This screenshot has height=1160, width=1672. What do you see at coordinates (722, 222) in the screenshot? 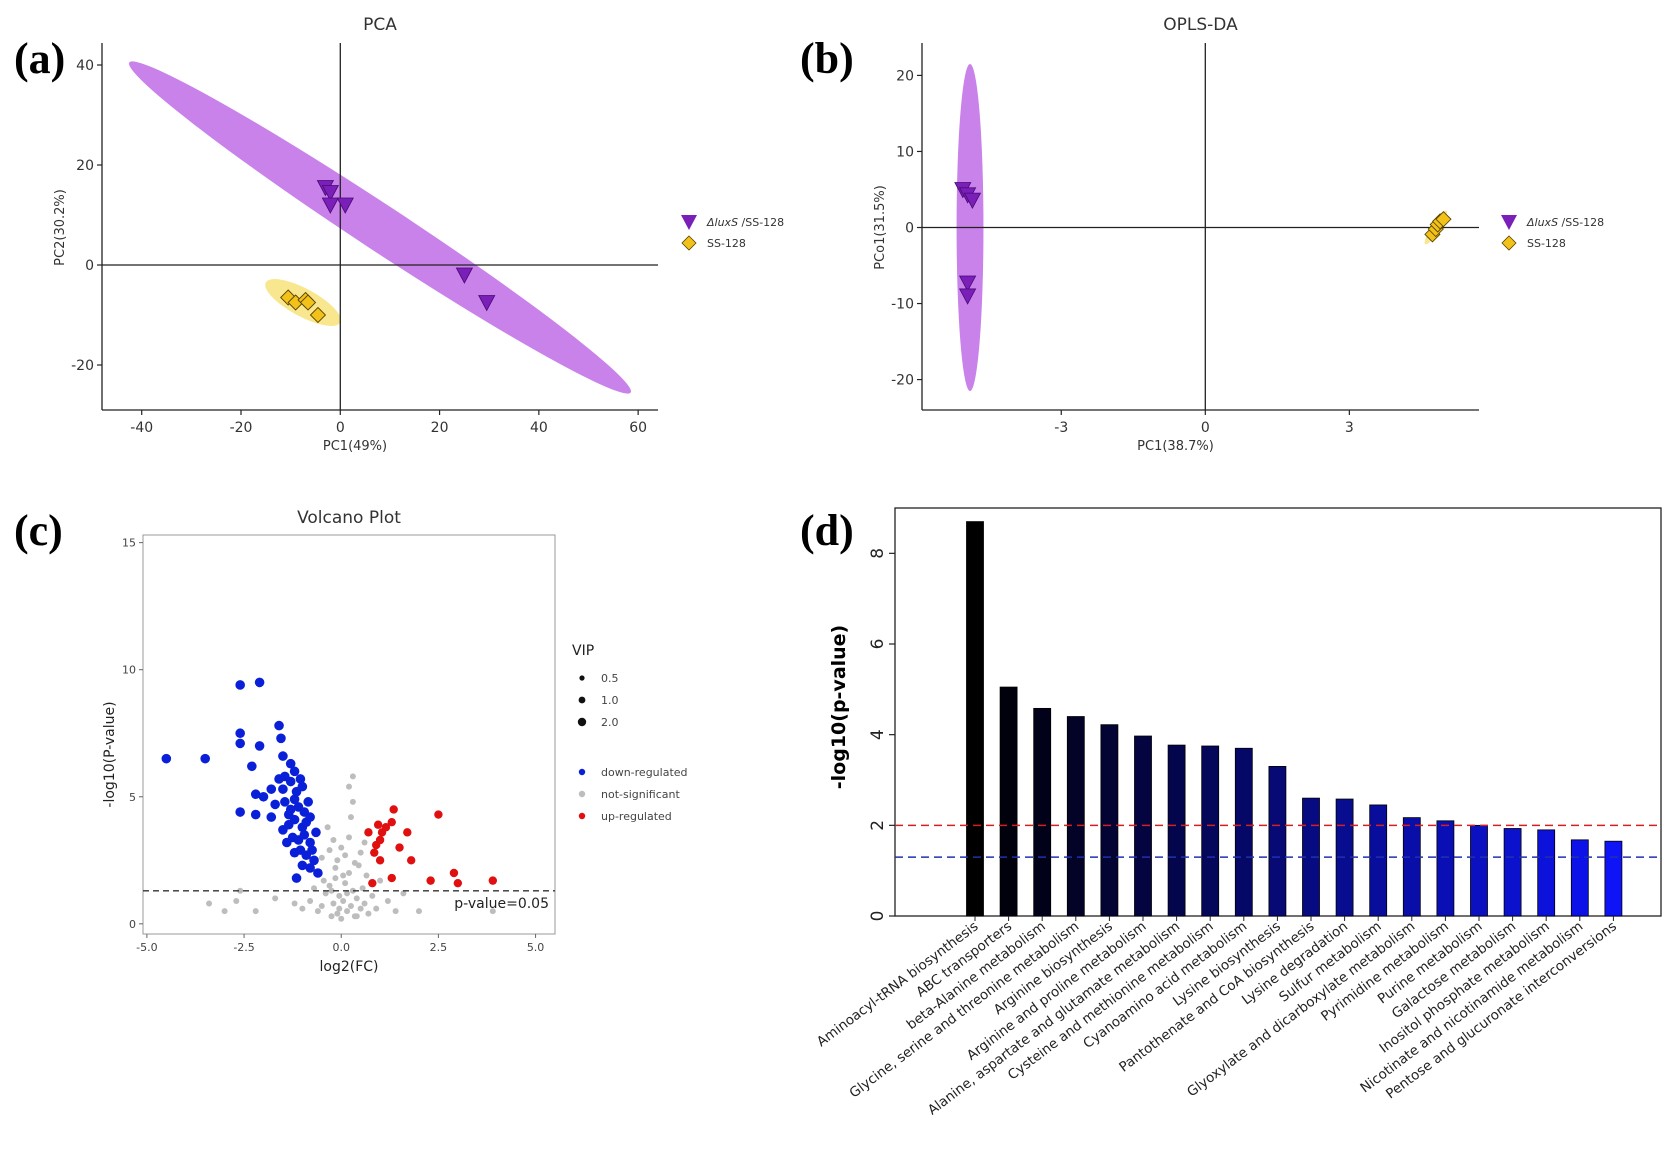
I see `legend-mutant-prefix: ΔluxS` at bounding box center [722, 222].